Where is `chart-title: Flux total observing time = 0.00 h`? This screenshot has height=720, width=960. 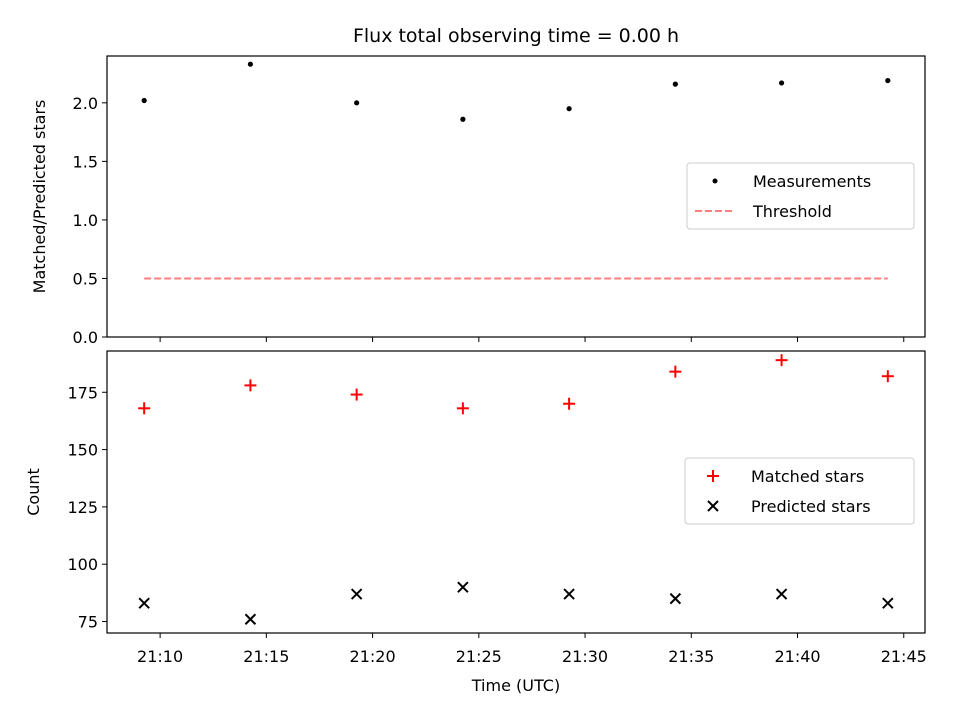 chart-title: Flux total observing time = 0.00 h is located at coordinates (516, 36).